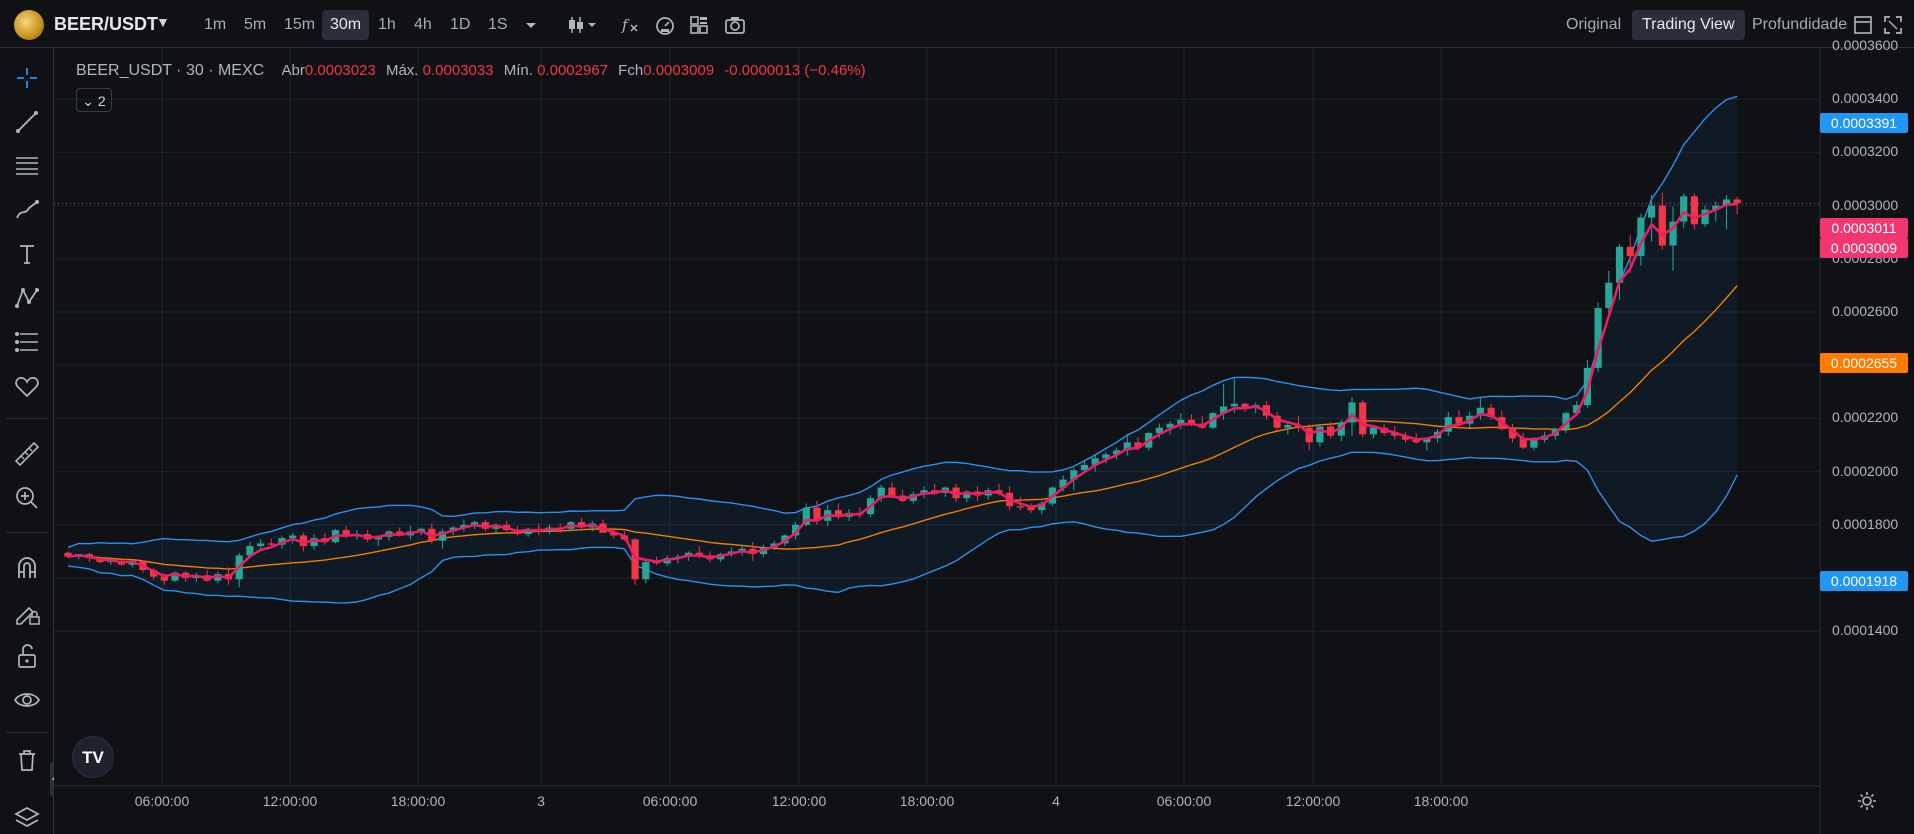 The width and height of the screenshot is (1914, 834). I want to click on trash-icon, so click(27, 760).